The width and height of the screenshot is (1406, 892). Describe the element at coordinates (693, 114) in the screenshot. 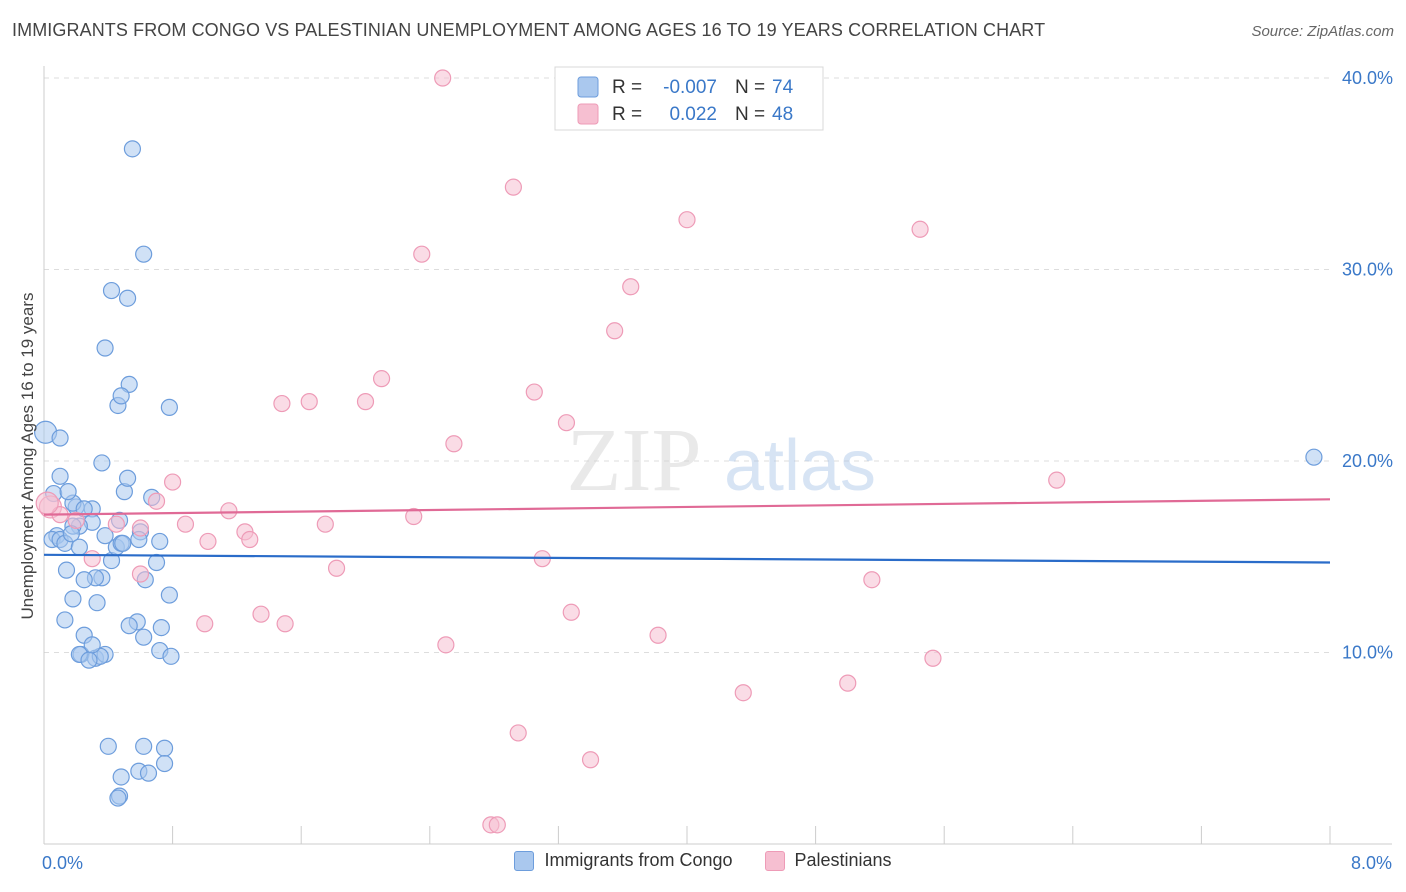

I see `stats-r-value-pal: 0.022` at that location.